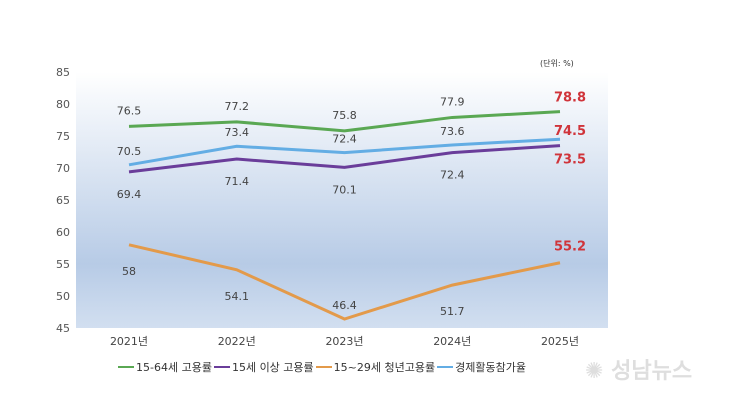 This screenshot has width=737, height=402. Describe the element at coordinates (63, 264) in the screenshot. I see `y-tick-label: 55` at that location.